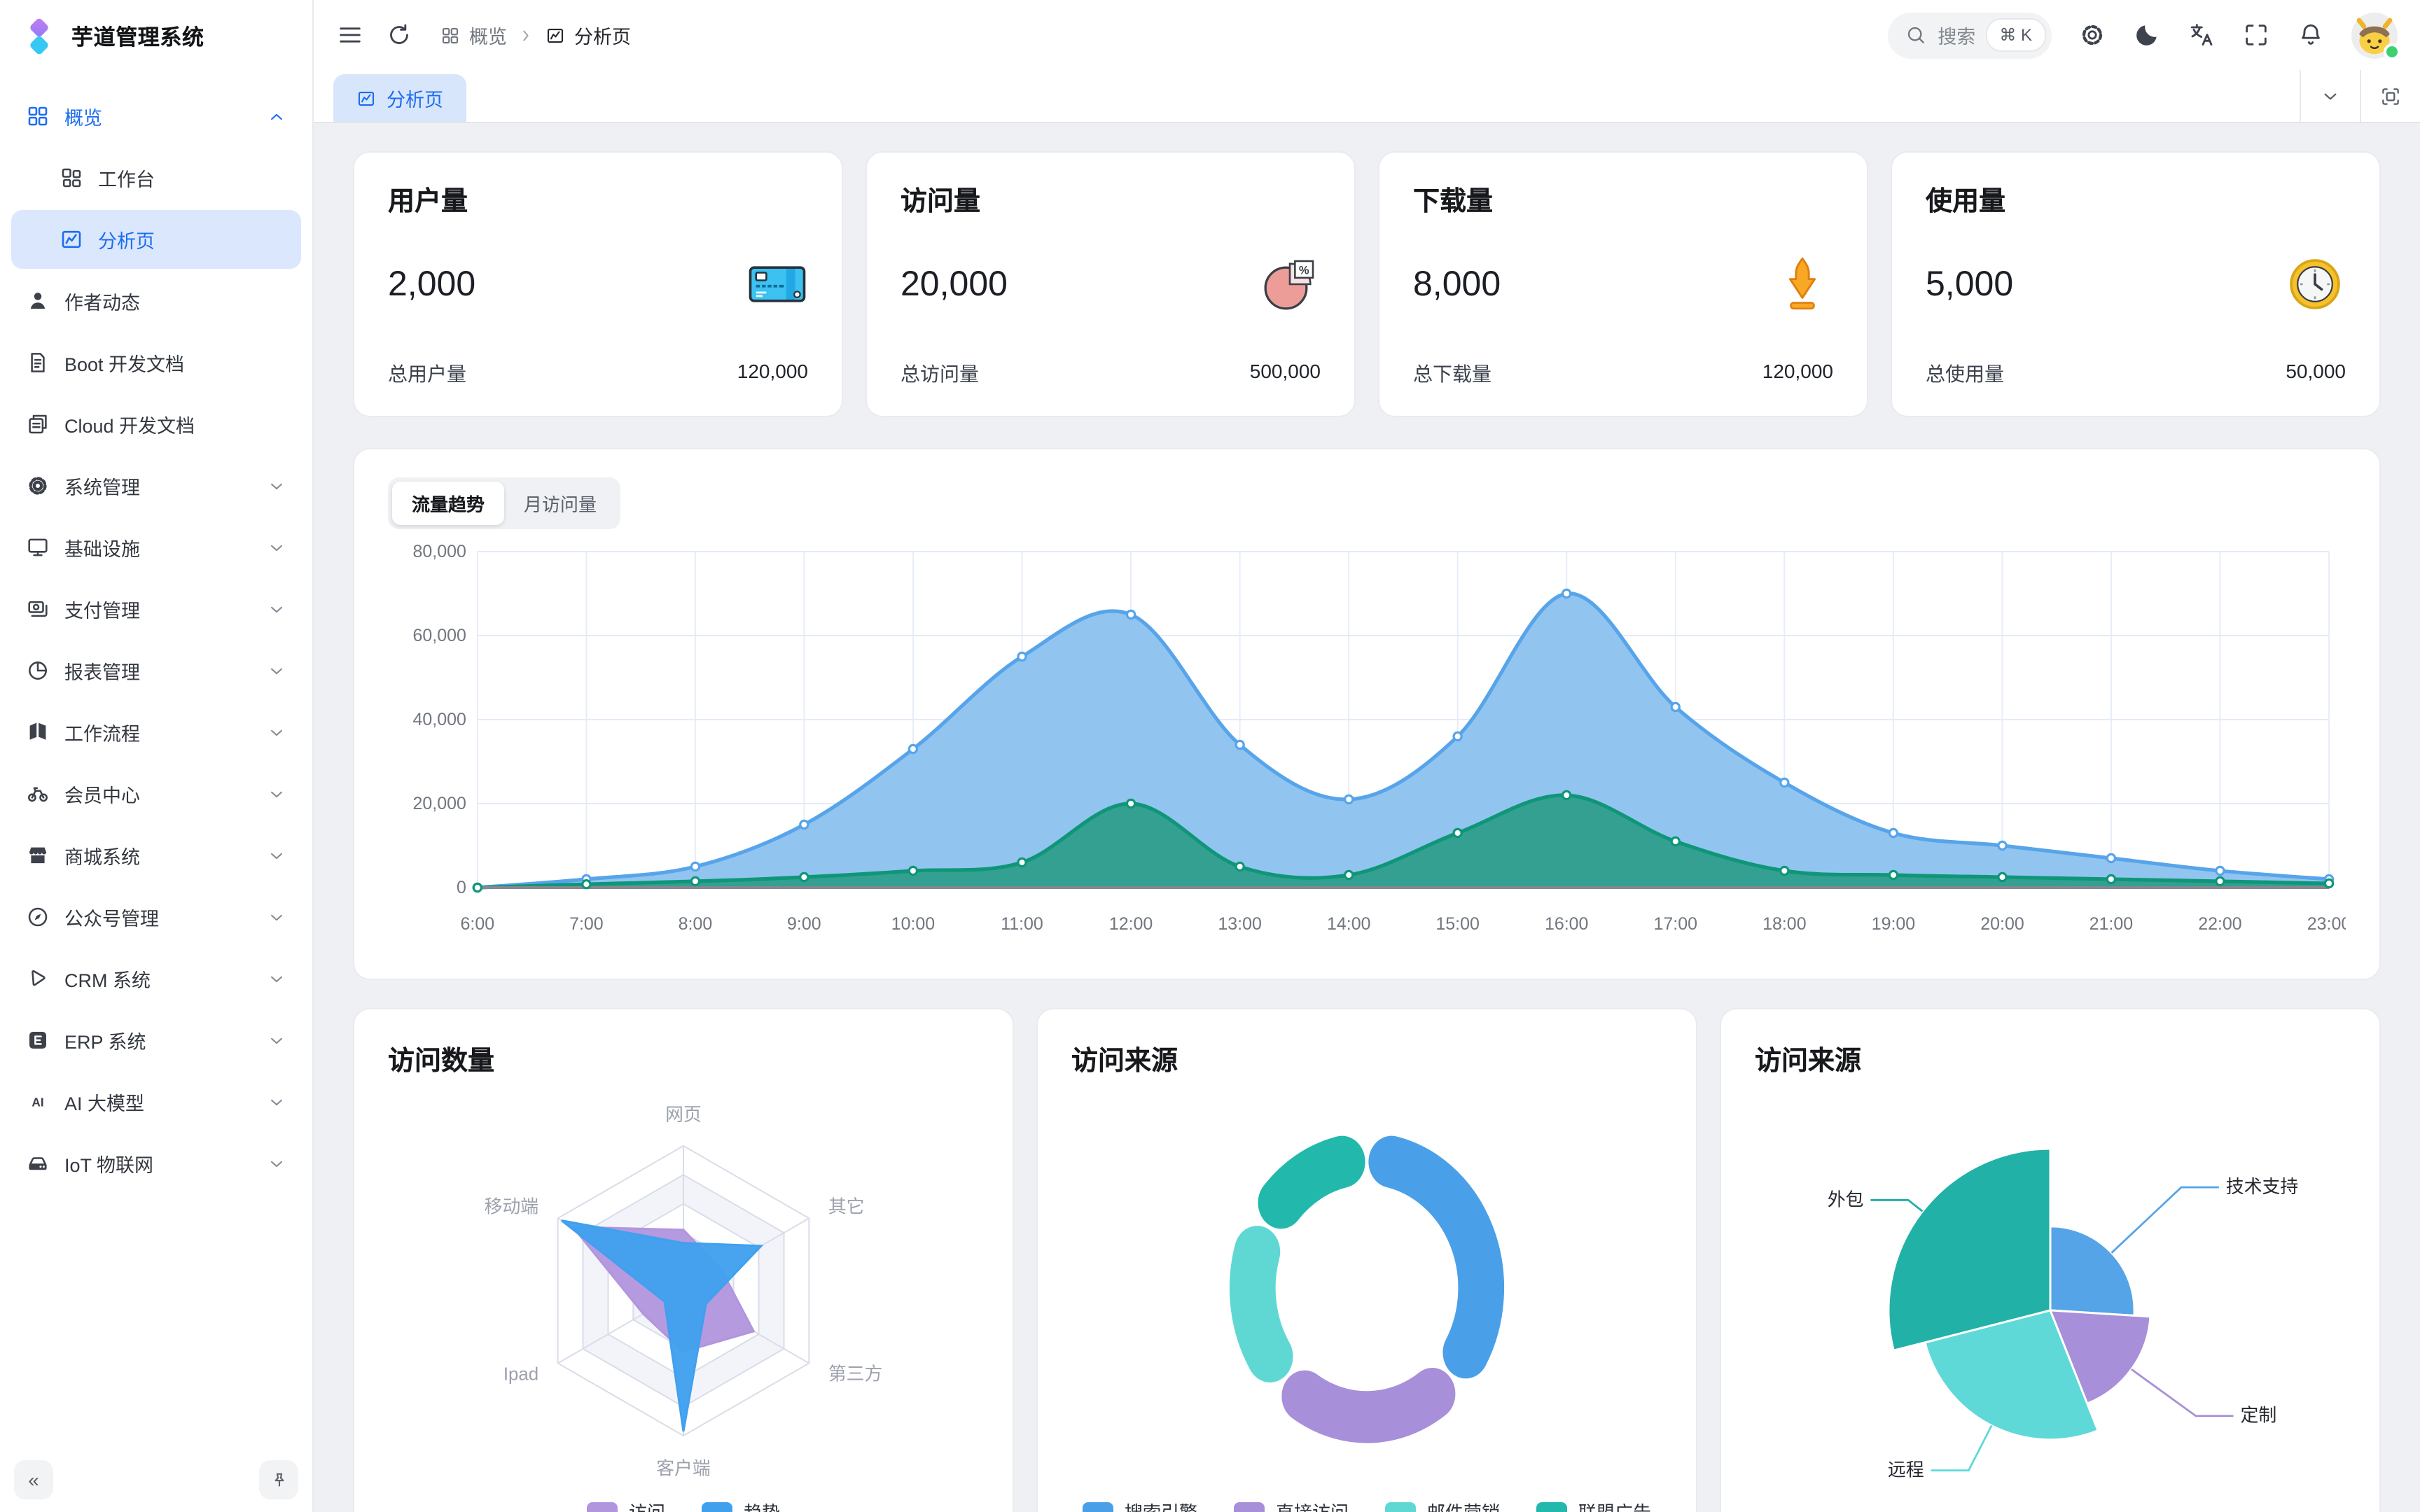 Image resolution: width=2420 pixels, height=1512 pixels. I want to click on svg-text: Ipad, so click(520, 1374).